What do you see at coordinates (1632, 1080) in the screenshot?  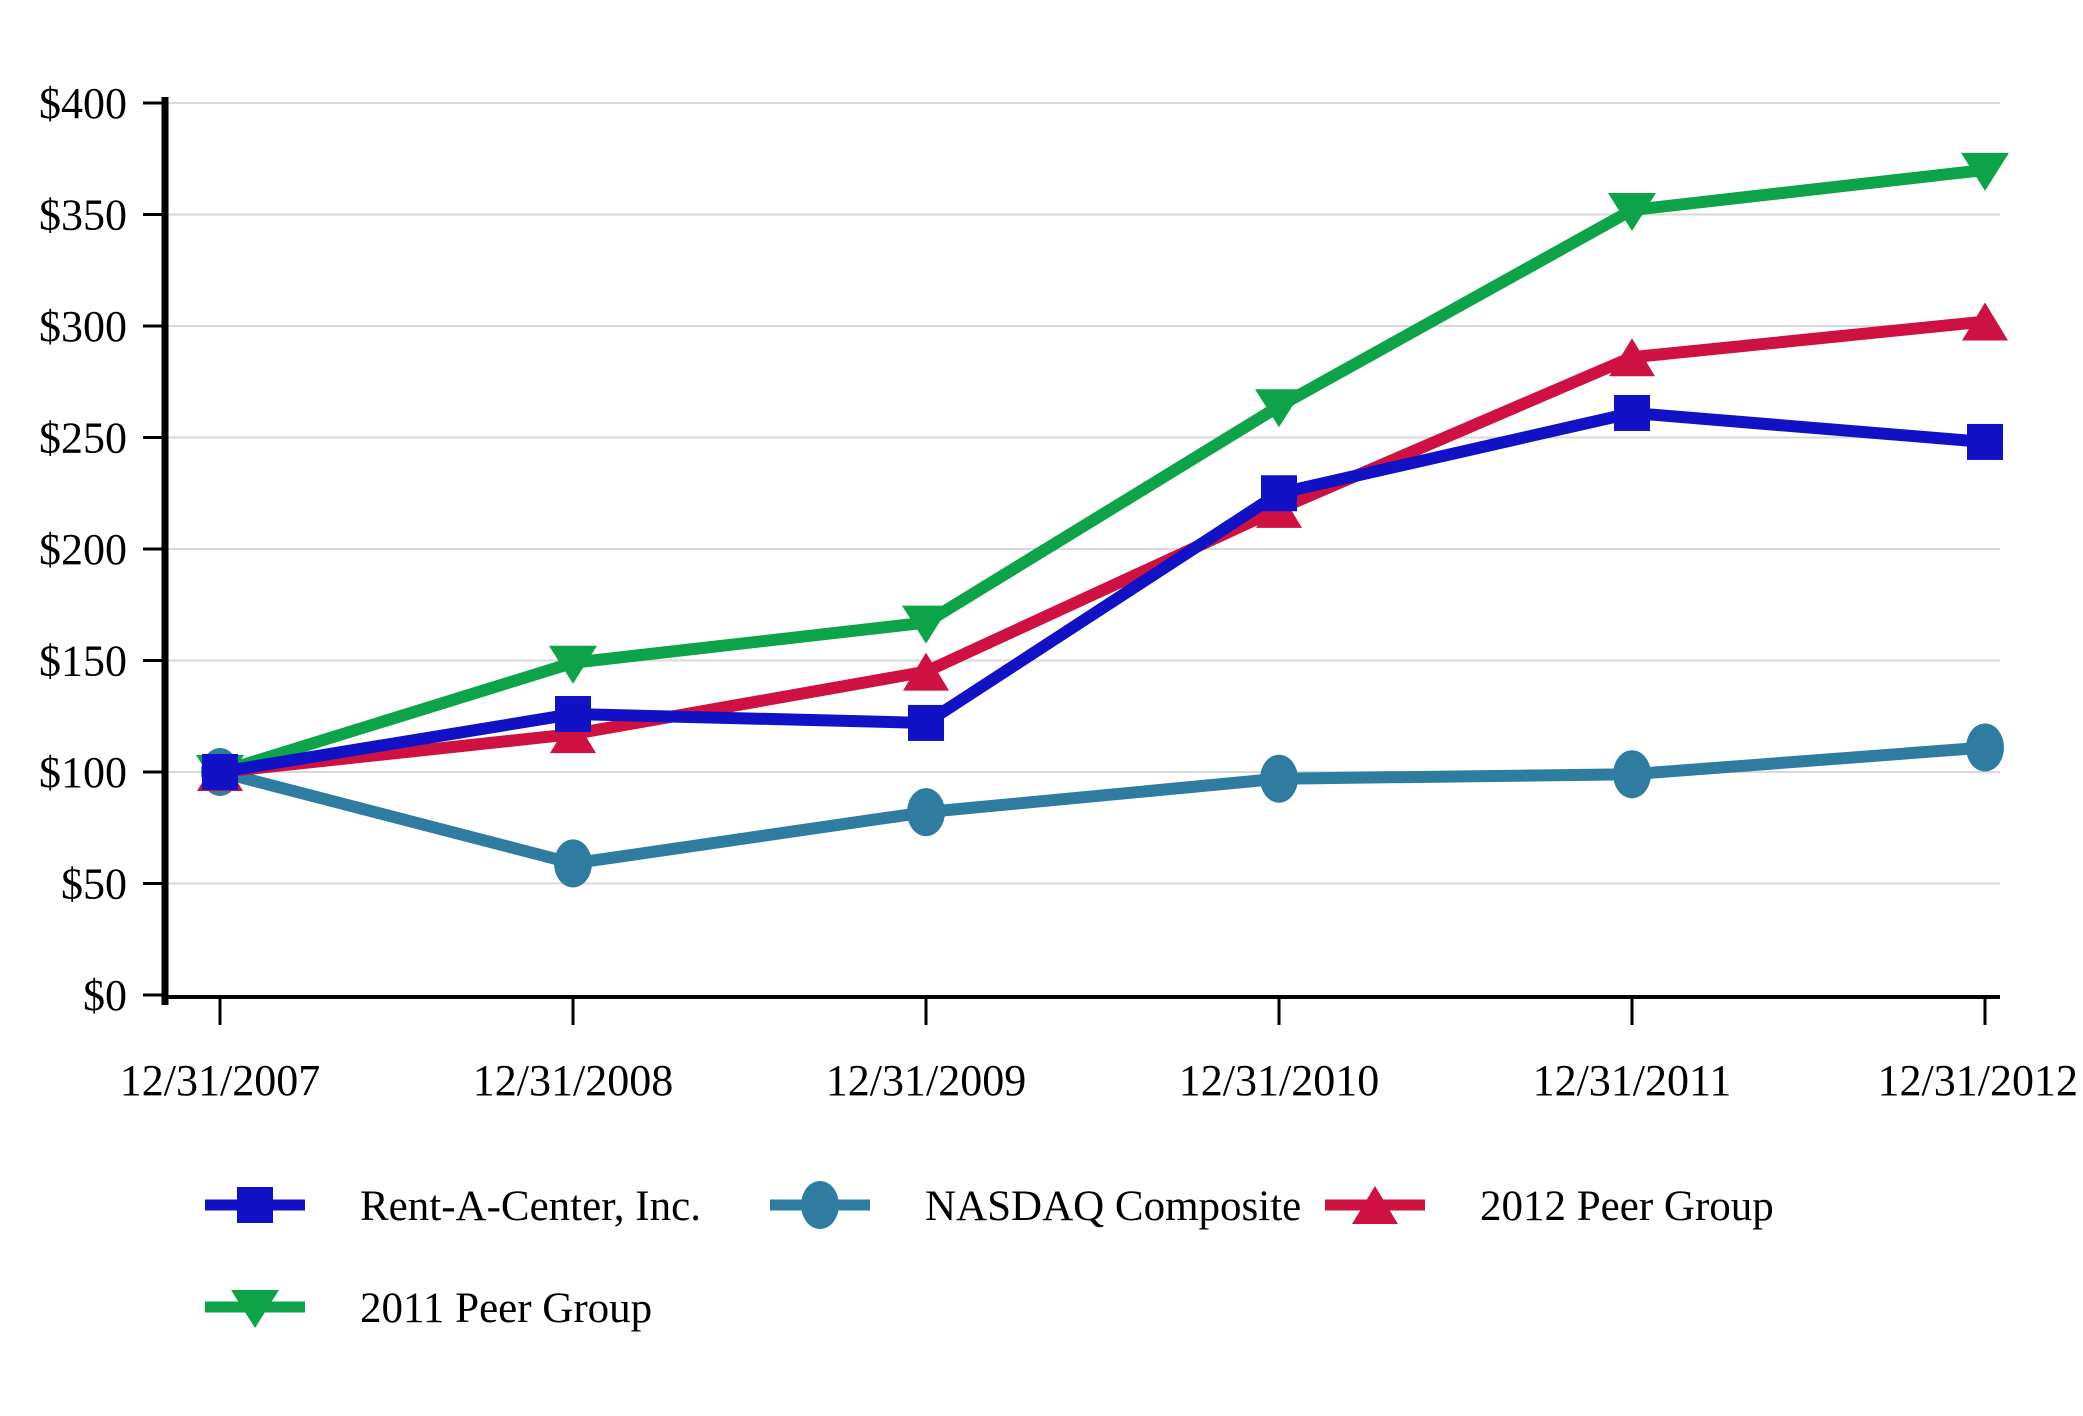 I see `x-axis-tick-label: 12/31/2011` at bounding box center [1632, 1080].